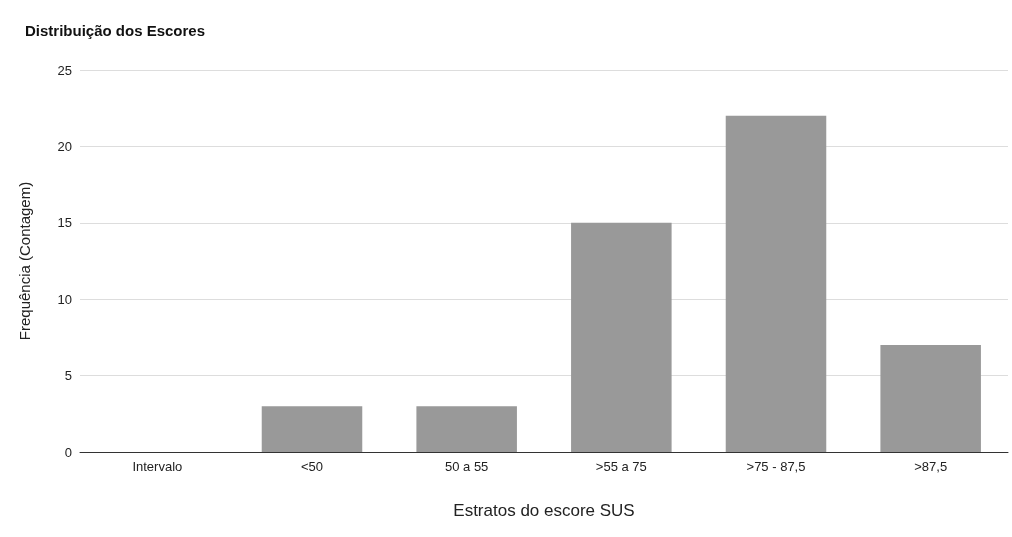 The width and height of the screenshot is (1012, 537). I want to click on y-tick-label: 25, so click(64, 70).